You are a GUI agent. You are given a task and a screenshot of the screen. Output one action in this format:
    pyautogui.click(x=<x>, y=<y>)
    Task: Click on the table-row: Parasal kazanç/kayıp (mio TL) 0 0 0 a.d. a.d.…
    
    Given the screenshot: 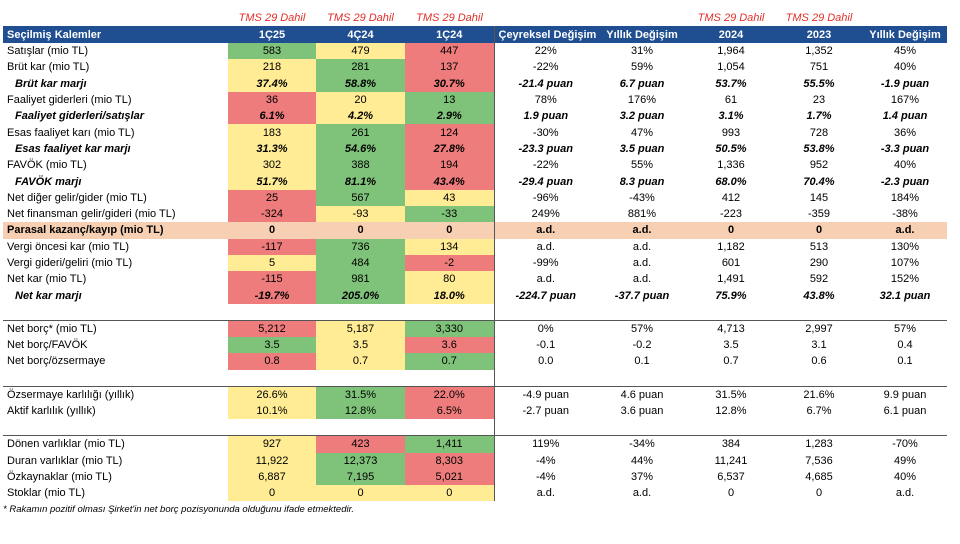 What is the action you would take?
    pyautogui.click(x=475, y=230)
    